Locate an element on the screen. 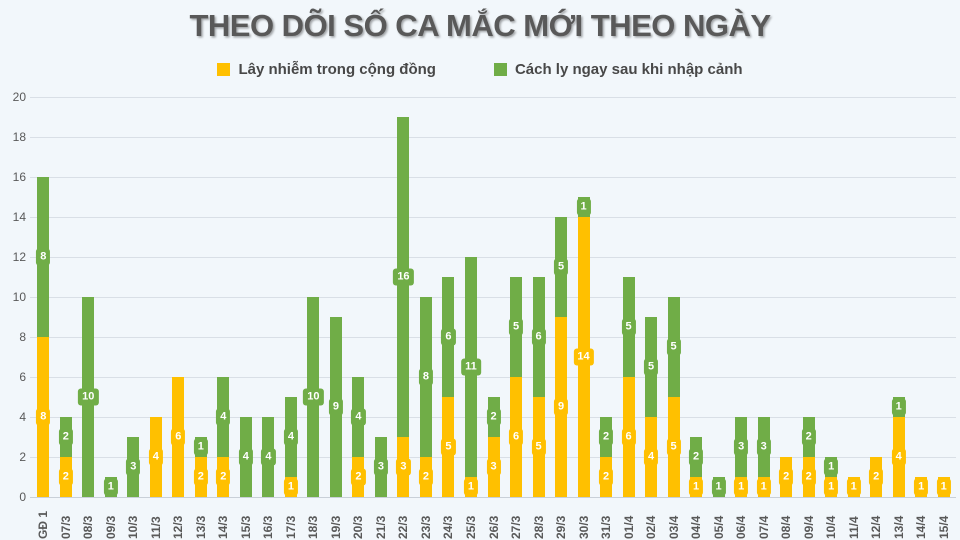  data-label-quarantine-27/3: 5 is located at coordinates (516, 327).